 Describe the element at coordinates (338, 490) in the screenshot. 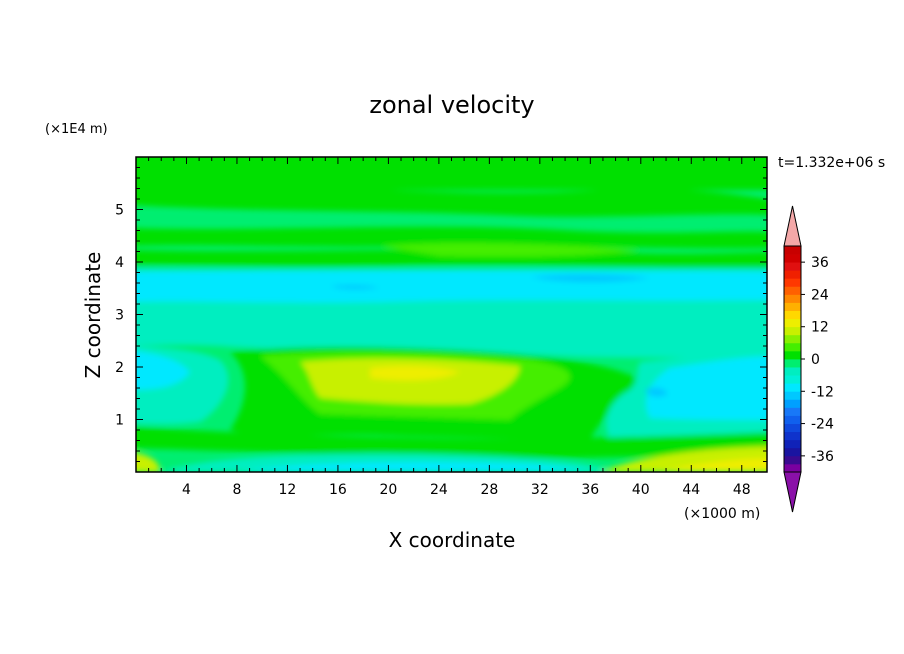

I see `x-tick-label: 16` at that location.